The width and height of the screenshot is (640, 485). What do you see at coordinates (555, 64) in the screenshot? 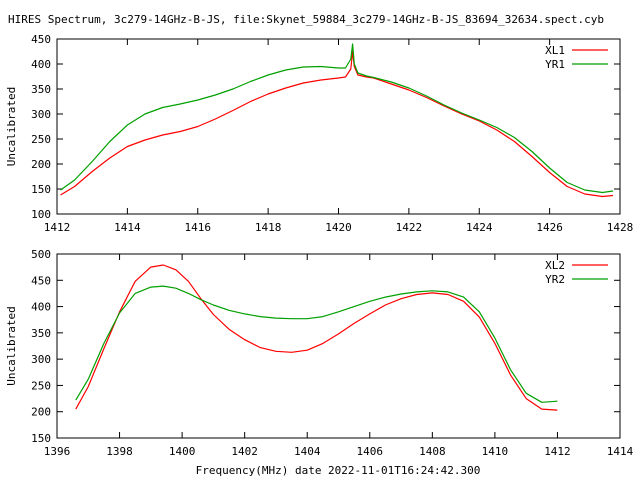
I see `legend-label: YR1` at bounding box center [555, 64].